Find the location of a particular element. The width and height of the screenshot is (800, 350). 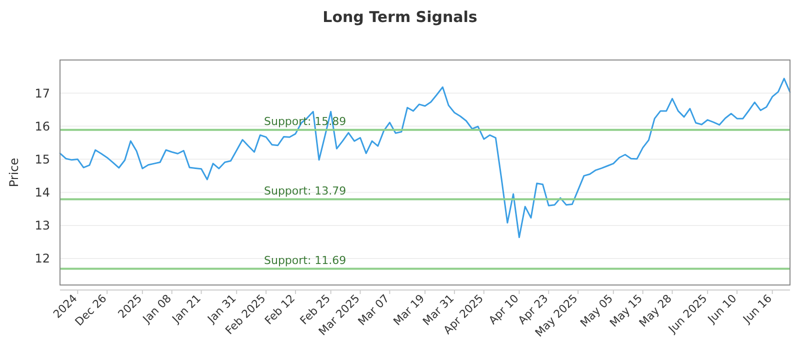

x-tick-label: Jun 10 is located at coordinates (722, 309).